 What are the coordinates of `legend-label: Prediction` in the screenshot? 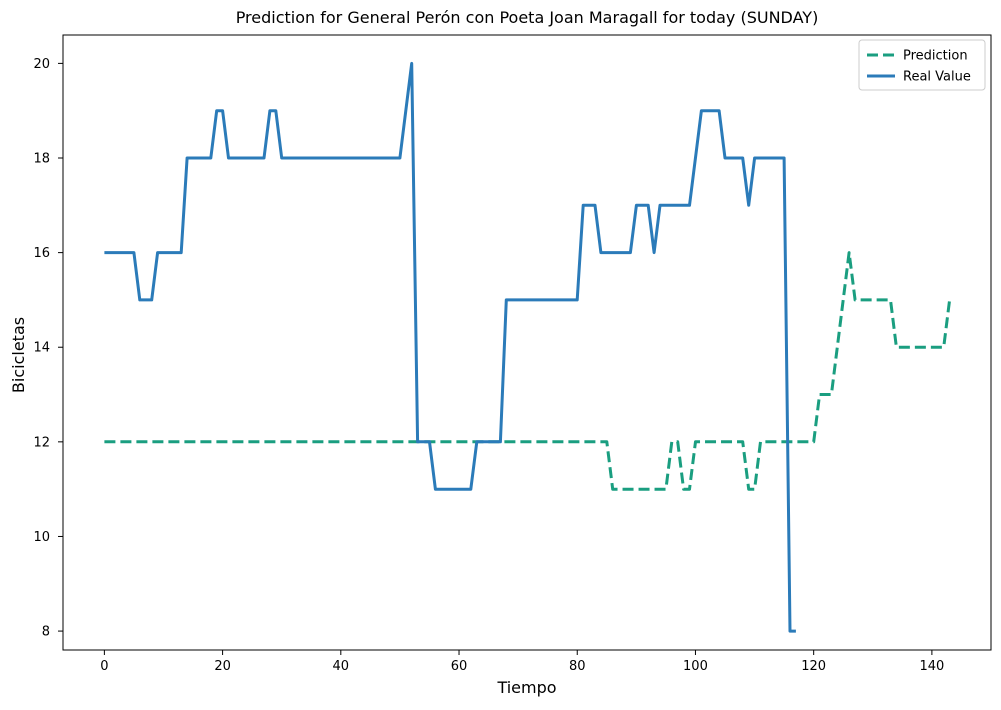 It's located at (935, 56).